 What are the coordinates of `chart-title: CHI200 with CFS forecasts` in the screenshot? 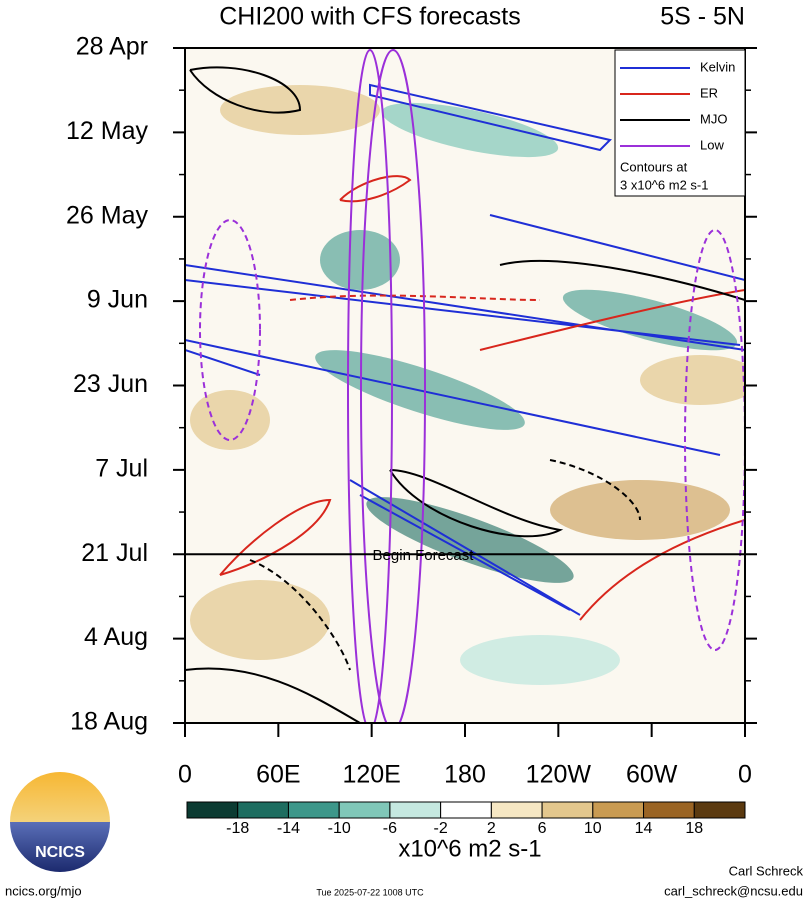 It's located at (370, 17).